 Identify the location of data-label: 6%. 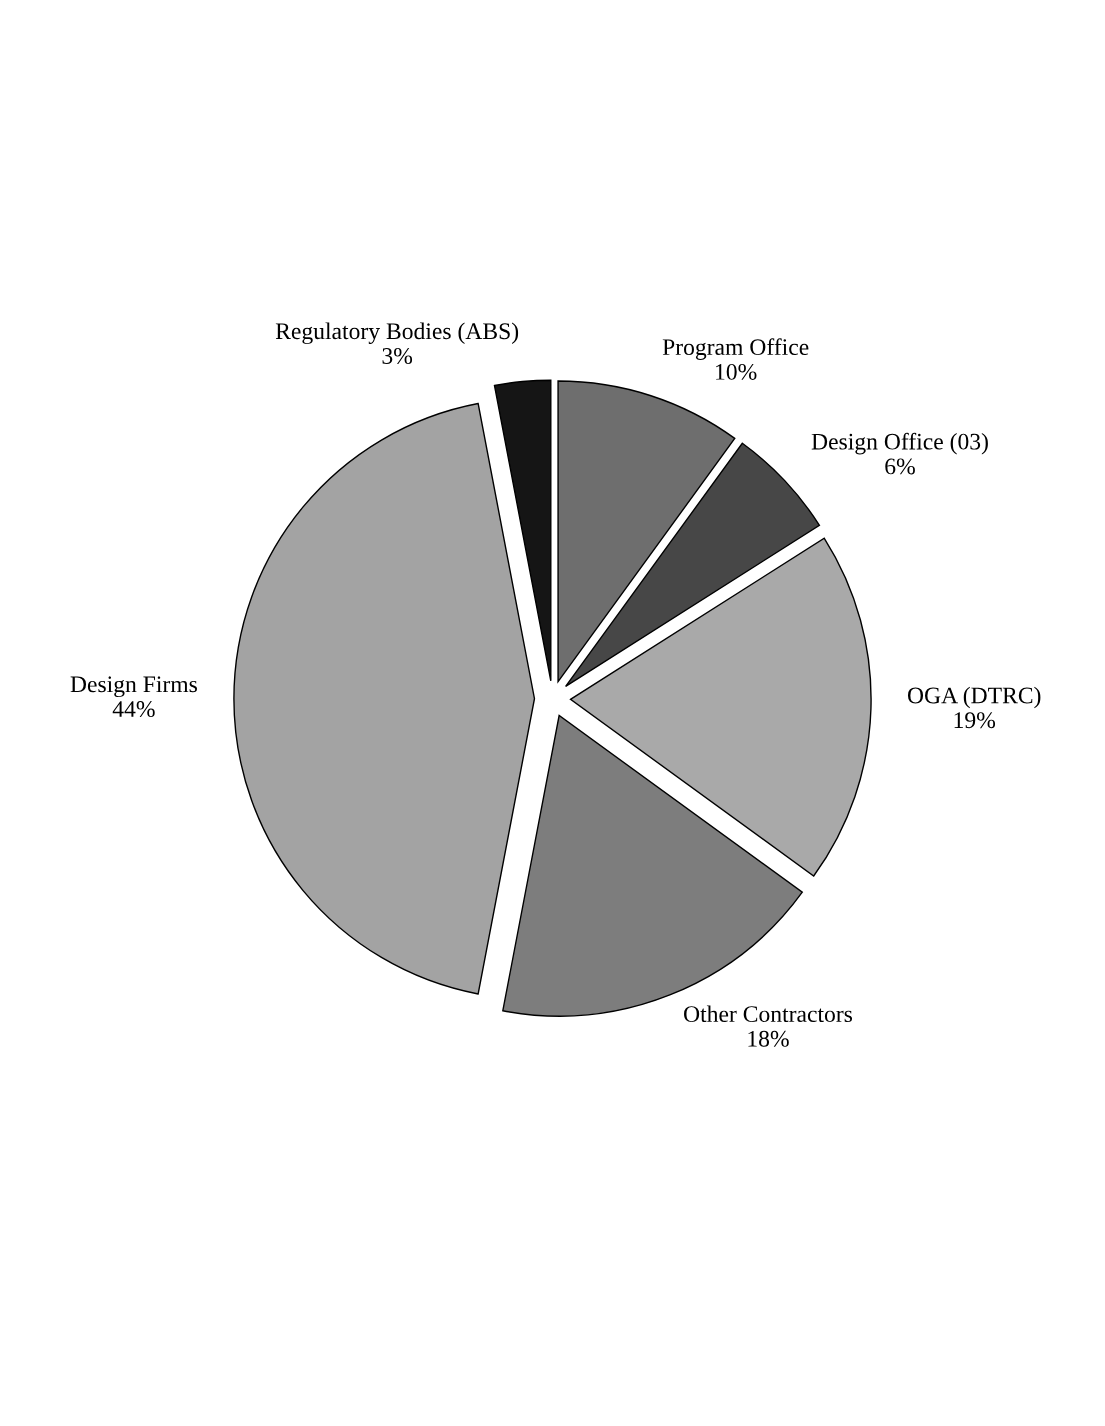
(900, 466).